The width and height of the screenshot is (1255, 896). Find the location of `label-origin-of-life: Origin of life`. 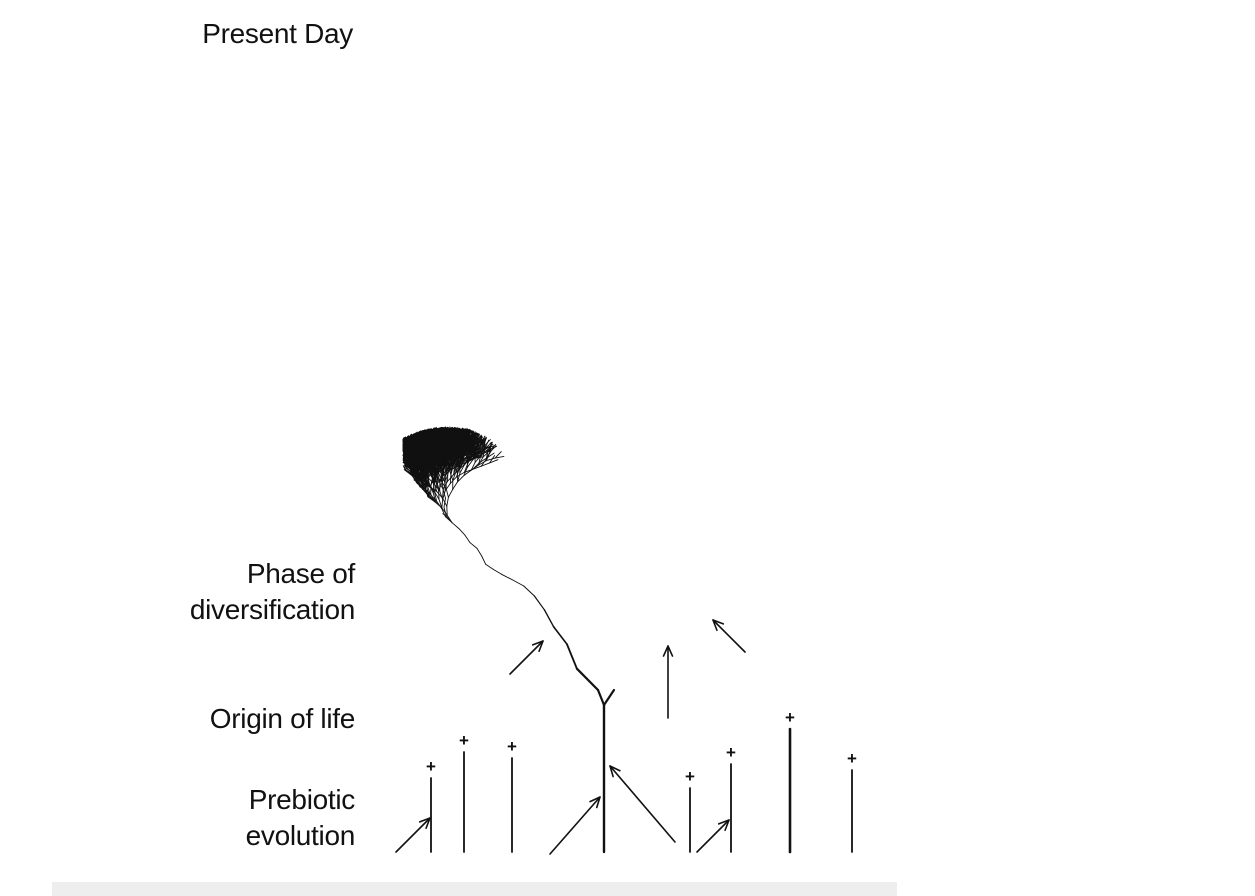

label-origin-of-life: Origin of life is located at coordinates (282, 718).